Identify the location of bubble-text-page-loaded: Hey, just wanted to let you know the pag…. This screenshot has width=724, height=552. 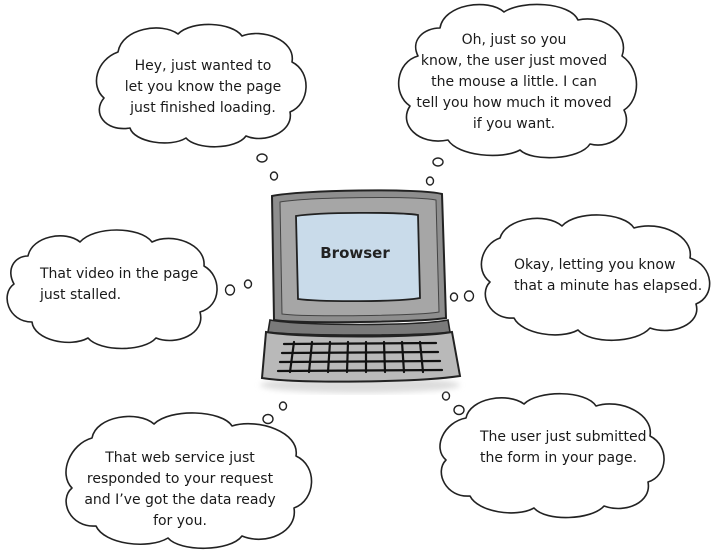
(203, 87).